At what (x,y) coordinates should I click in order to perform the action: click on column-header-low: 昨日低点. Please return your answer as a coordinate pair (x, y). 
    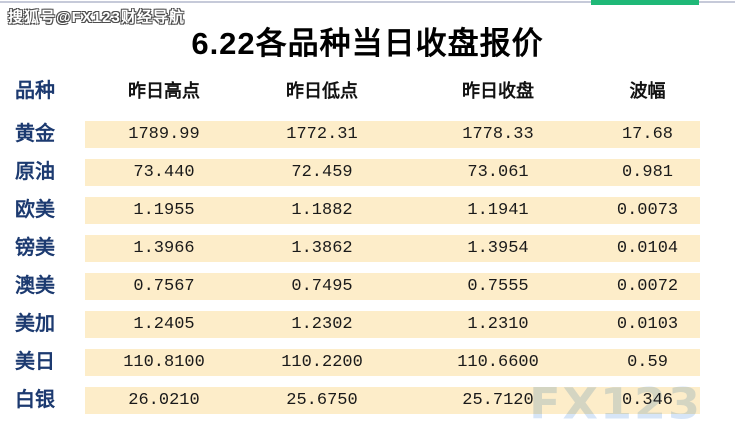
    Looking at the image, I should click on (322, 91).